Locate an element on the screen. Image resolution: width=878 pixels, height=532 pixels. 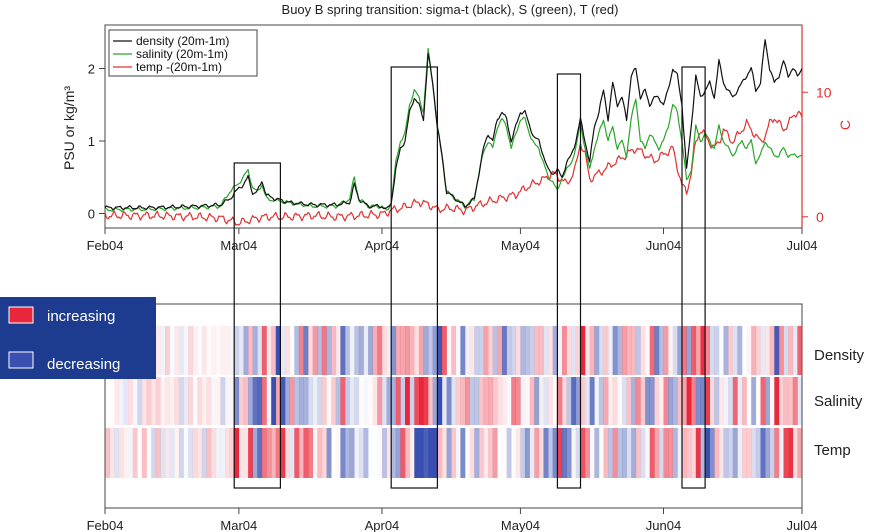
row-label-density: Density is located at coordinates (839, 355).